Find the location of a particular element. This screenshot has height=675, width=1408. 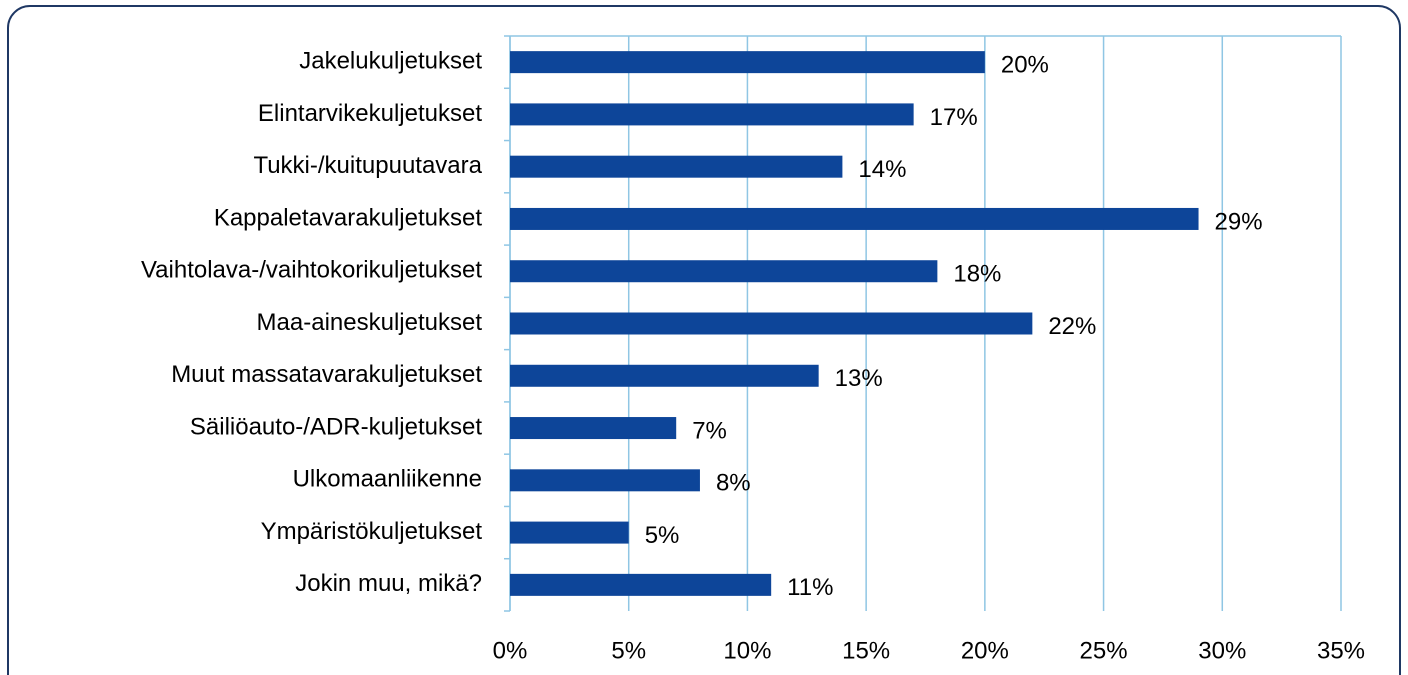

y-tick-label: Ulkomaanliikenne is located at coordinates (387, 479).